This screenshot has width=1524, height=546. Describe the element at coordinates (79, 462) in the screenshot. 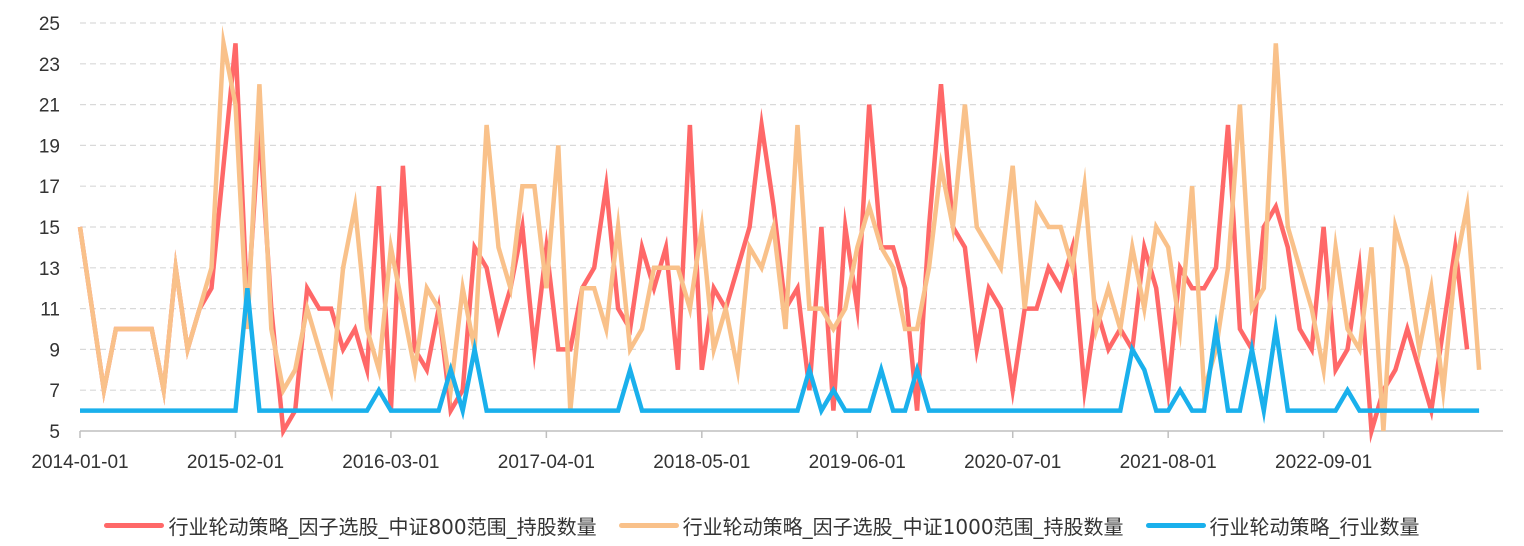

I see `x-tick-label: 2014-01-01` at that location.